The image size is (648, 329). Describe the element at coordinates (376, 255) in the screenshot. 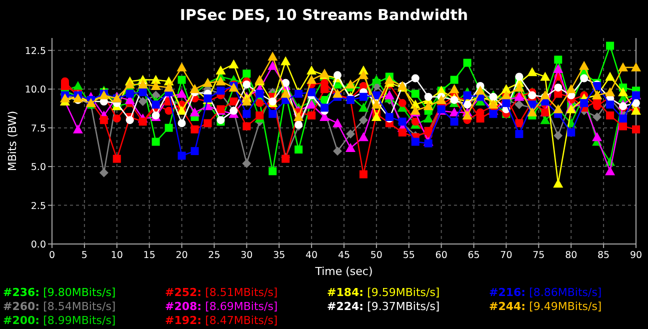

I see `x-tick-label: 50` at that location.